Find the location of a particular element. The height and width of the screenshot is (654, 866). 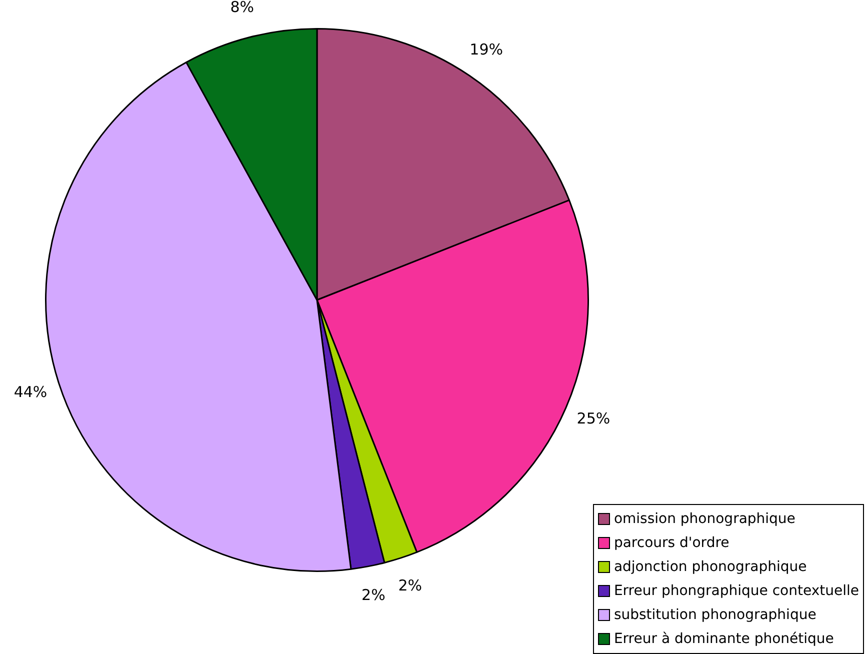

data-label: 8% is located at coordinates (242, 8).